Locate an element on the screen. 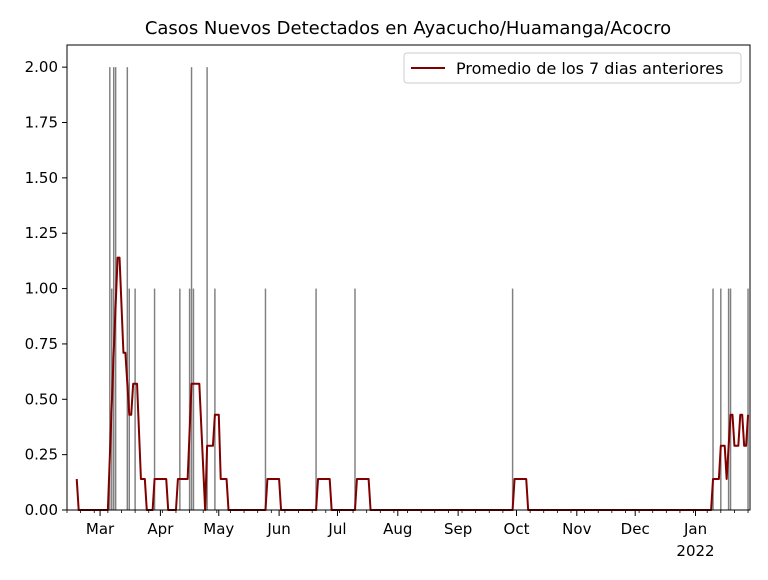 The image size is (768, 580). y-tick-label: 0.75 is located at coordinates (41, 344).